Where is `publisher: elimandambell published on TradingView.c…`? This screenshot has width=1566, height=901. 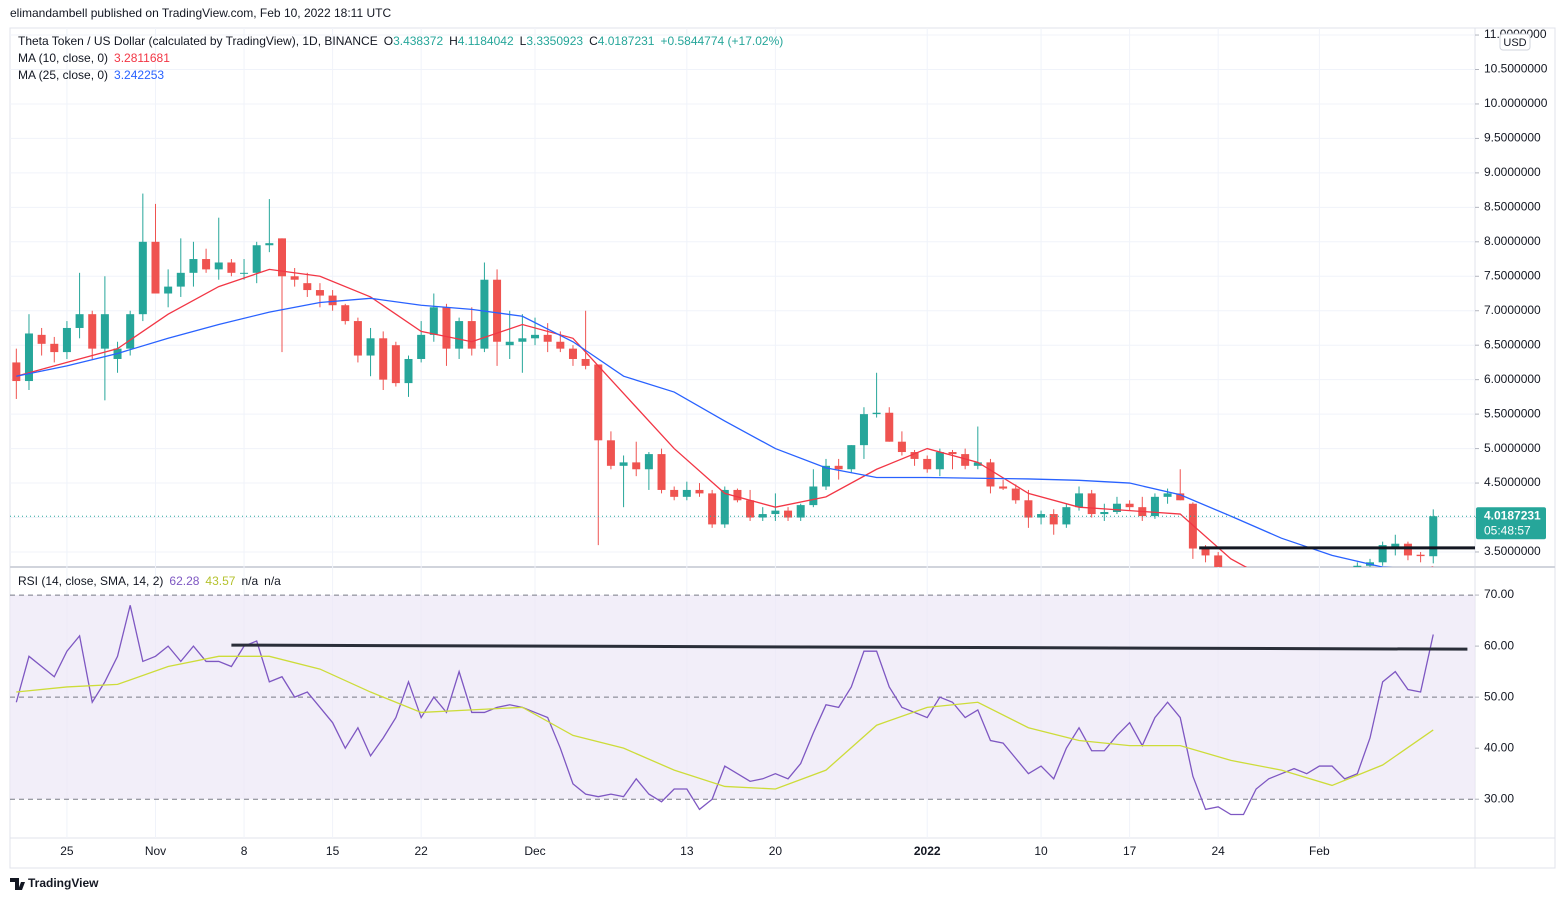
publisher: elimandambell published on TradingView.c… is located at coordinates (200, 13).